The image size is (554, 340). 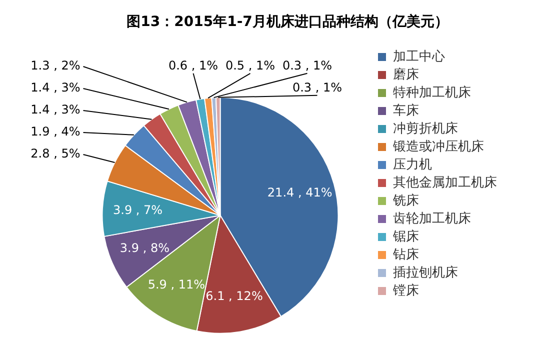 What do you see at coordinates (55, 153) in the screenshot?
I see `data-label: 2.8 , 5%` at bounding box center [55, 153].